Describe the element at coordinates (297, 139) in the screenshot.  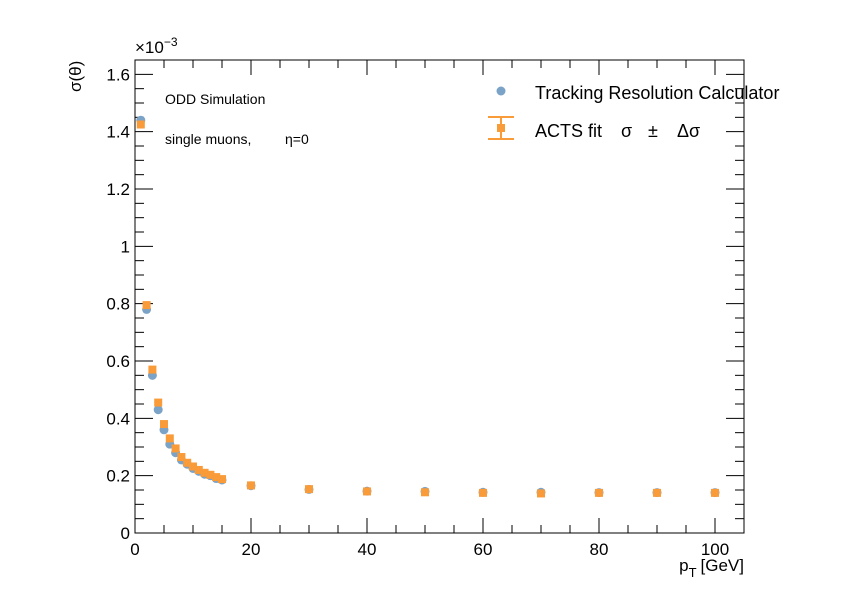
I see `annotation-eta: η=0` at that location.